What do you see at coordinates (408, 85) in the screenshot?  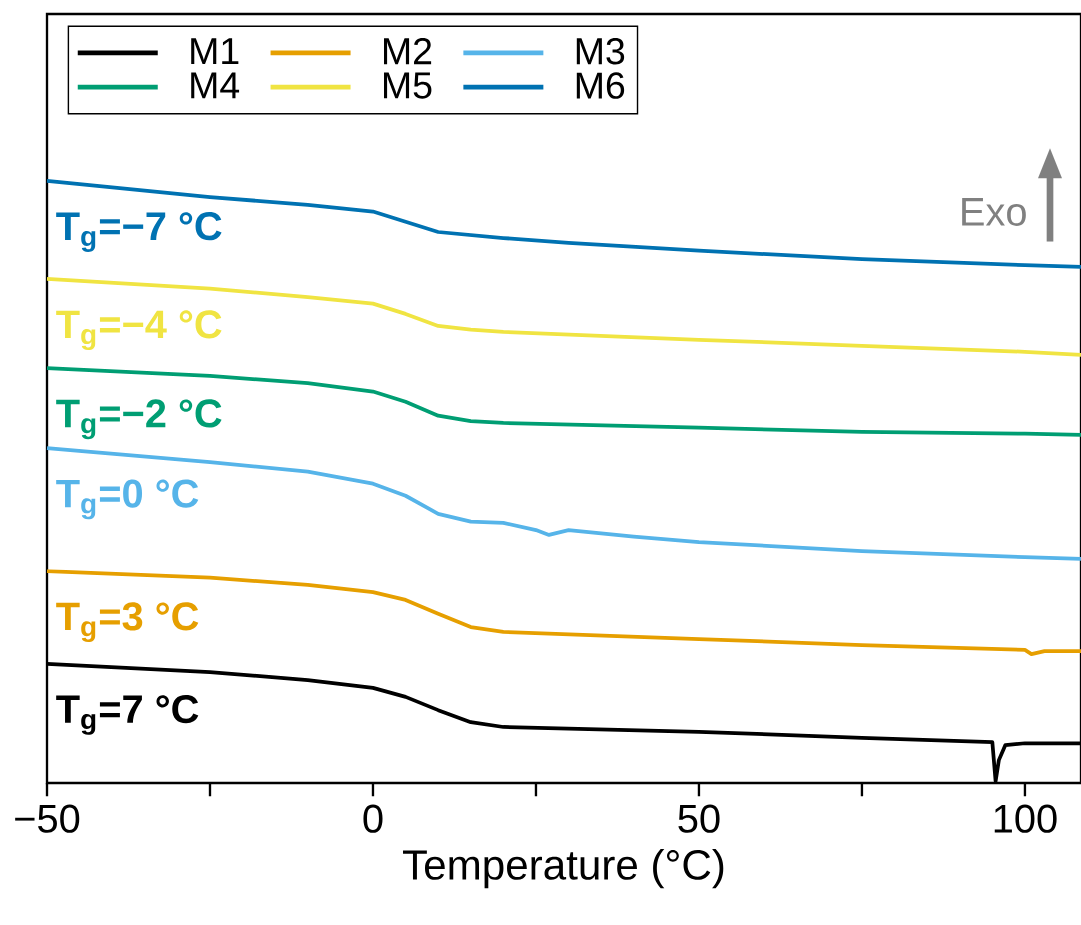 I see `legend-label: M5` at bounding box center [408, 85].